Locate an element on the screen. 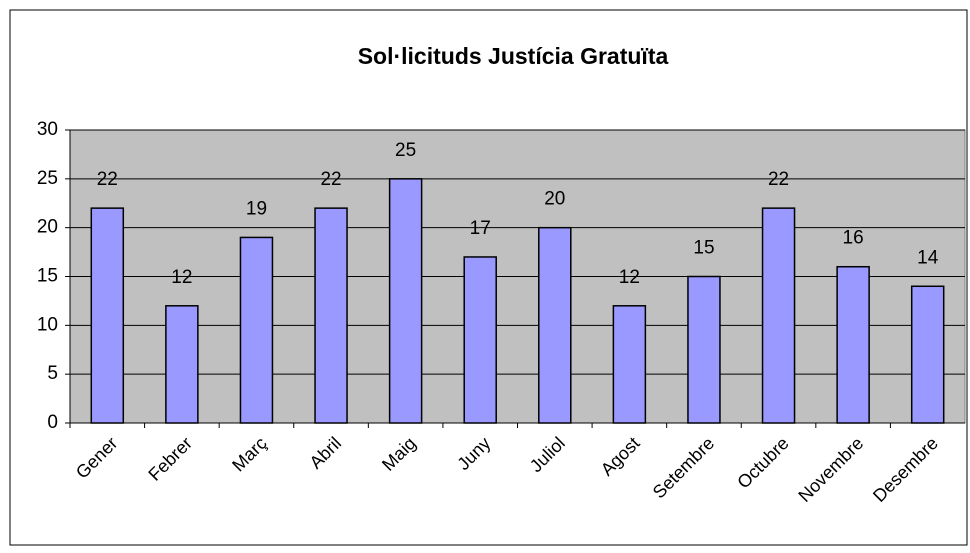 The image size is (970, 553). y-tick-label: 5 is located at coordinates (52, 373).